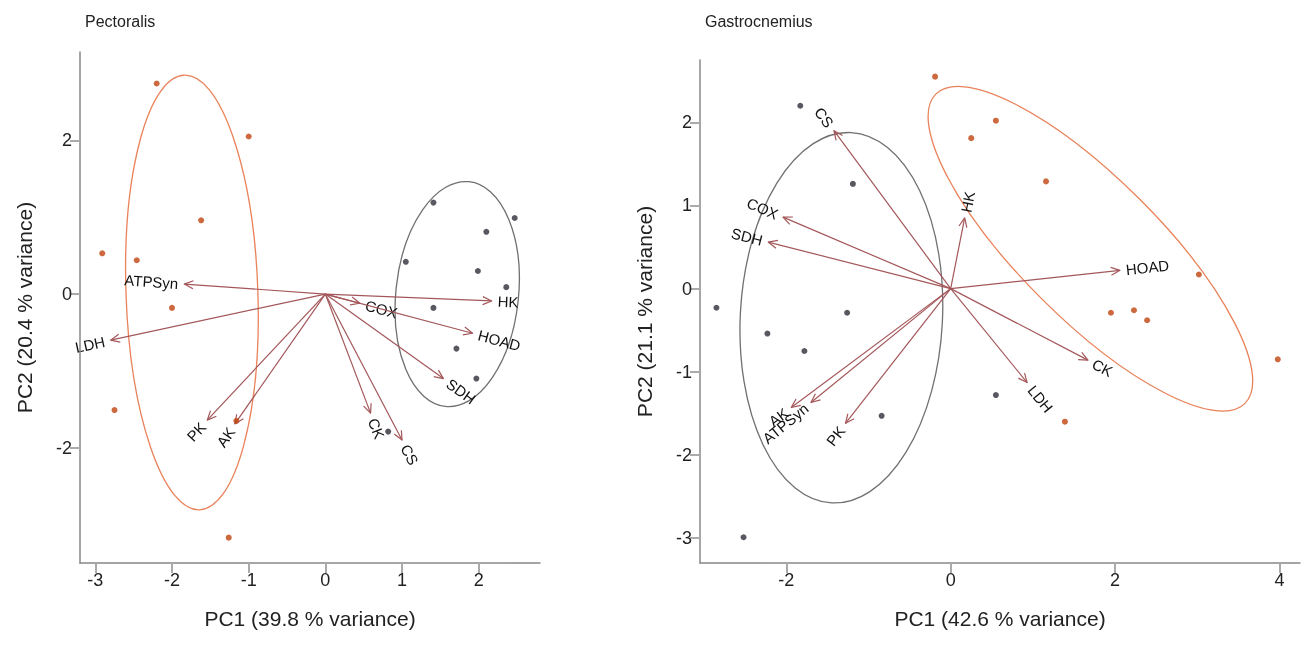 This screenshot has width=1310, height=647. I want to click on chart-title: Pectoralis, so click(120, 21).